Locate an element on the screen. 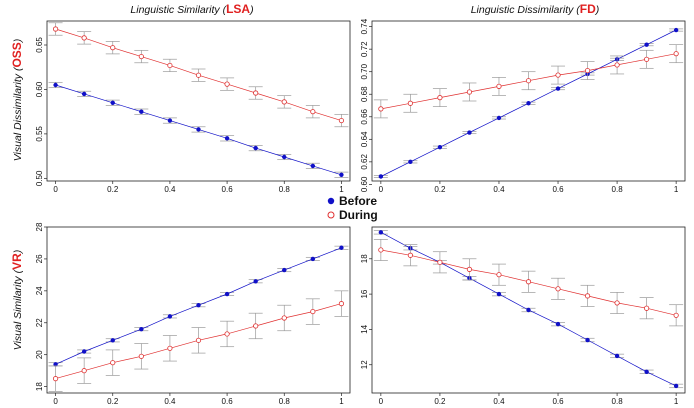  legend-marker-during is located at coordinates (331, 215).